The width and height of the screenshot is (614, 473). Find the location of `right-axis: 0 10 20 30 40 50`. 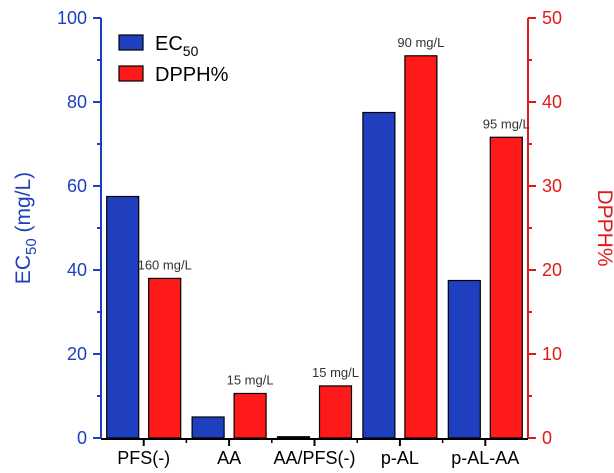

right-axis: 0 10 20 30 40 50 is located at coordinates (544, 228).